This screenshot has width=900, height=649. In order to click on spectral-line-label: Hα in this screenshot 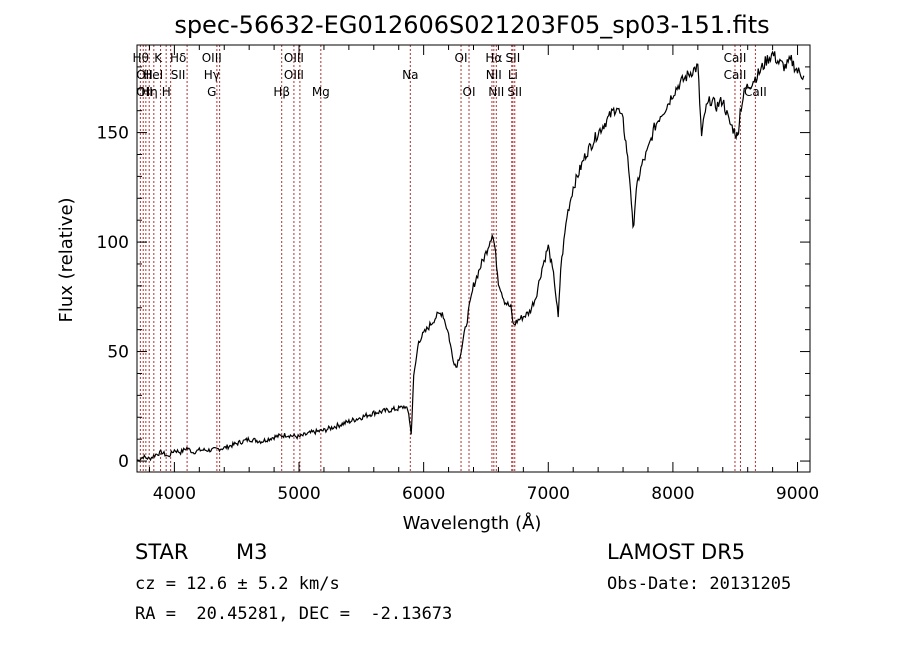, I will do `click(493, 58)`.